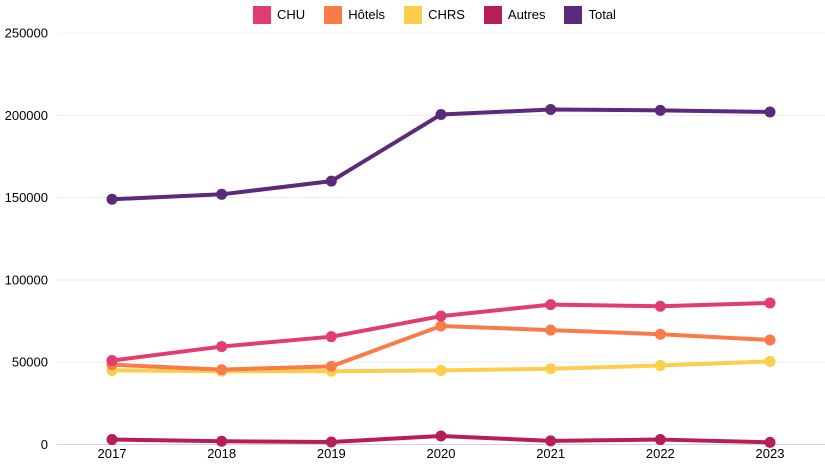 The height and width of the screenshot is (464, 825). Describe the element at coordinates (602, 14) in the screenshot. I see `legend-label: Total` at that location.